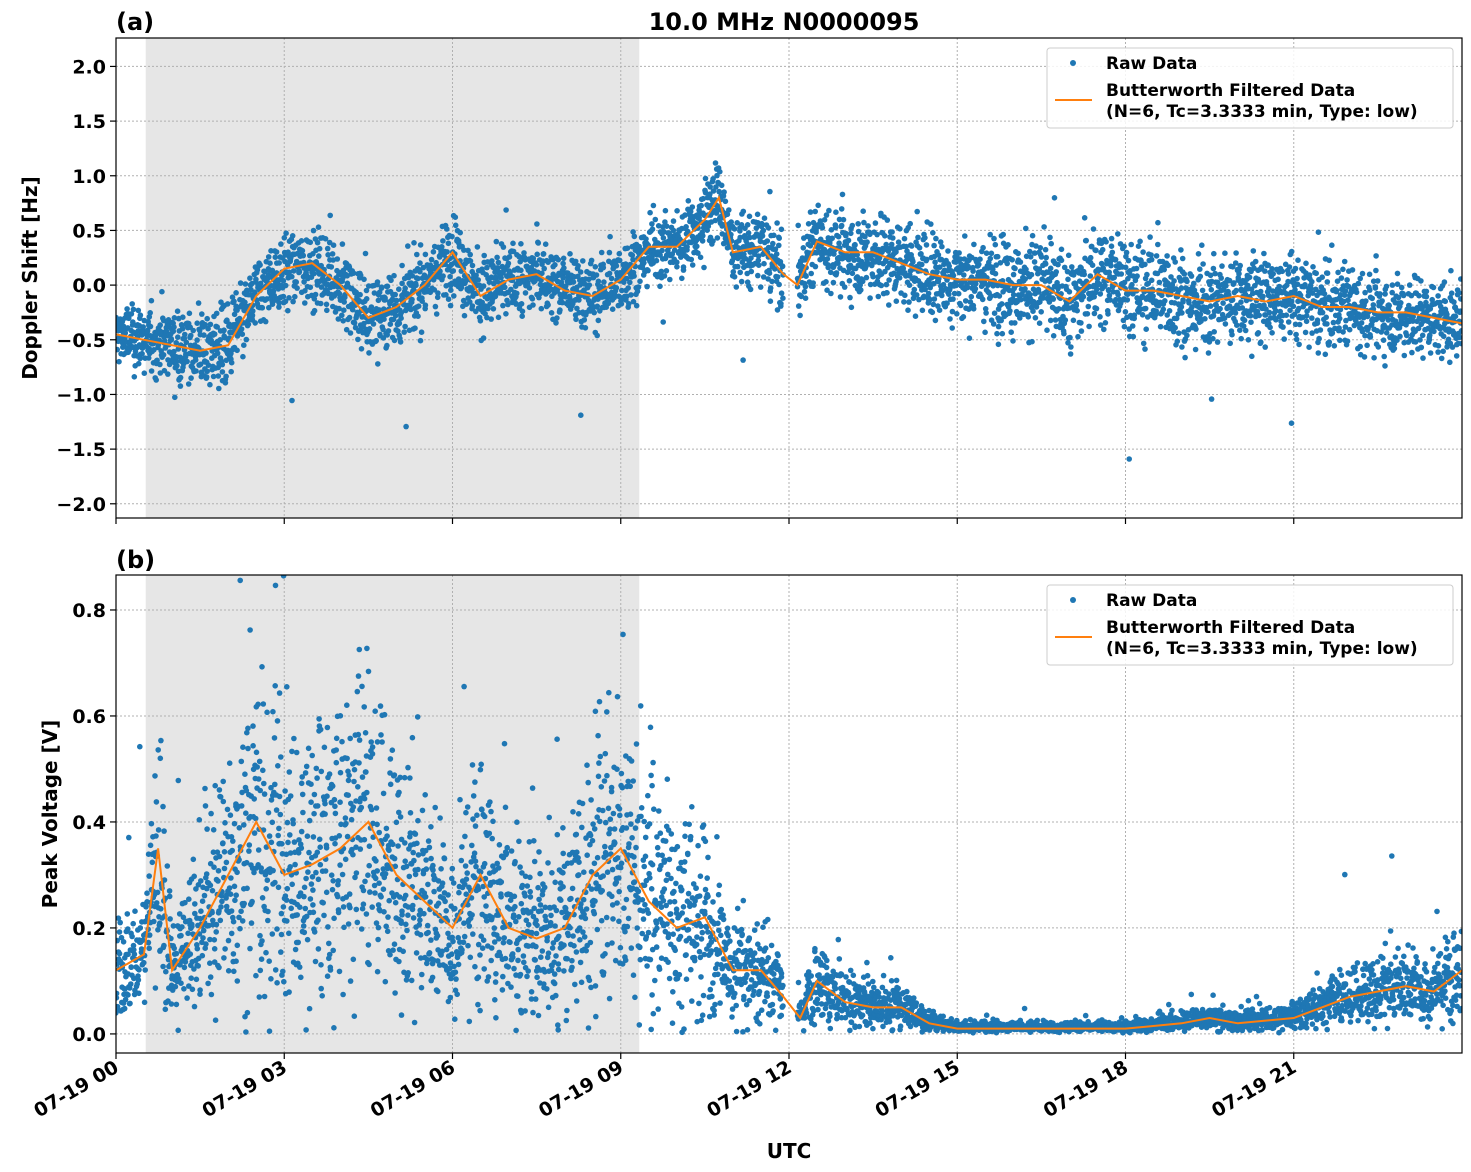  What do you see at coordinates (784, 22) in the screenshot?
I see `chart-title: 10.0 MHz N0000095` at bounding box center [784, 22].